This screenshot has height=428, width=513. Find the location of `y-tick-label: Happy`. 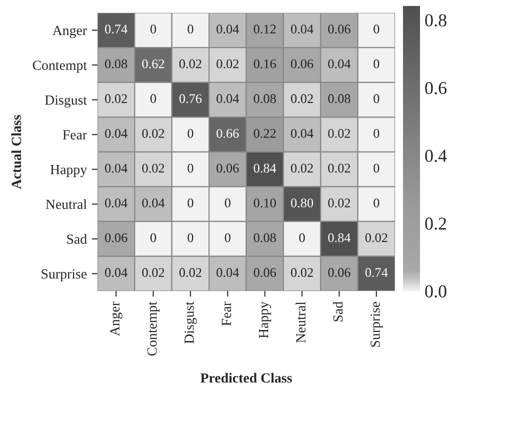

y-tick-label: Happy is located at coordinates (68, 171).